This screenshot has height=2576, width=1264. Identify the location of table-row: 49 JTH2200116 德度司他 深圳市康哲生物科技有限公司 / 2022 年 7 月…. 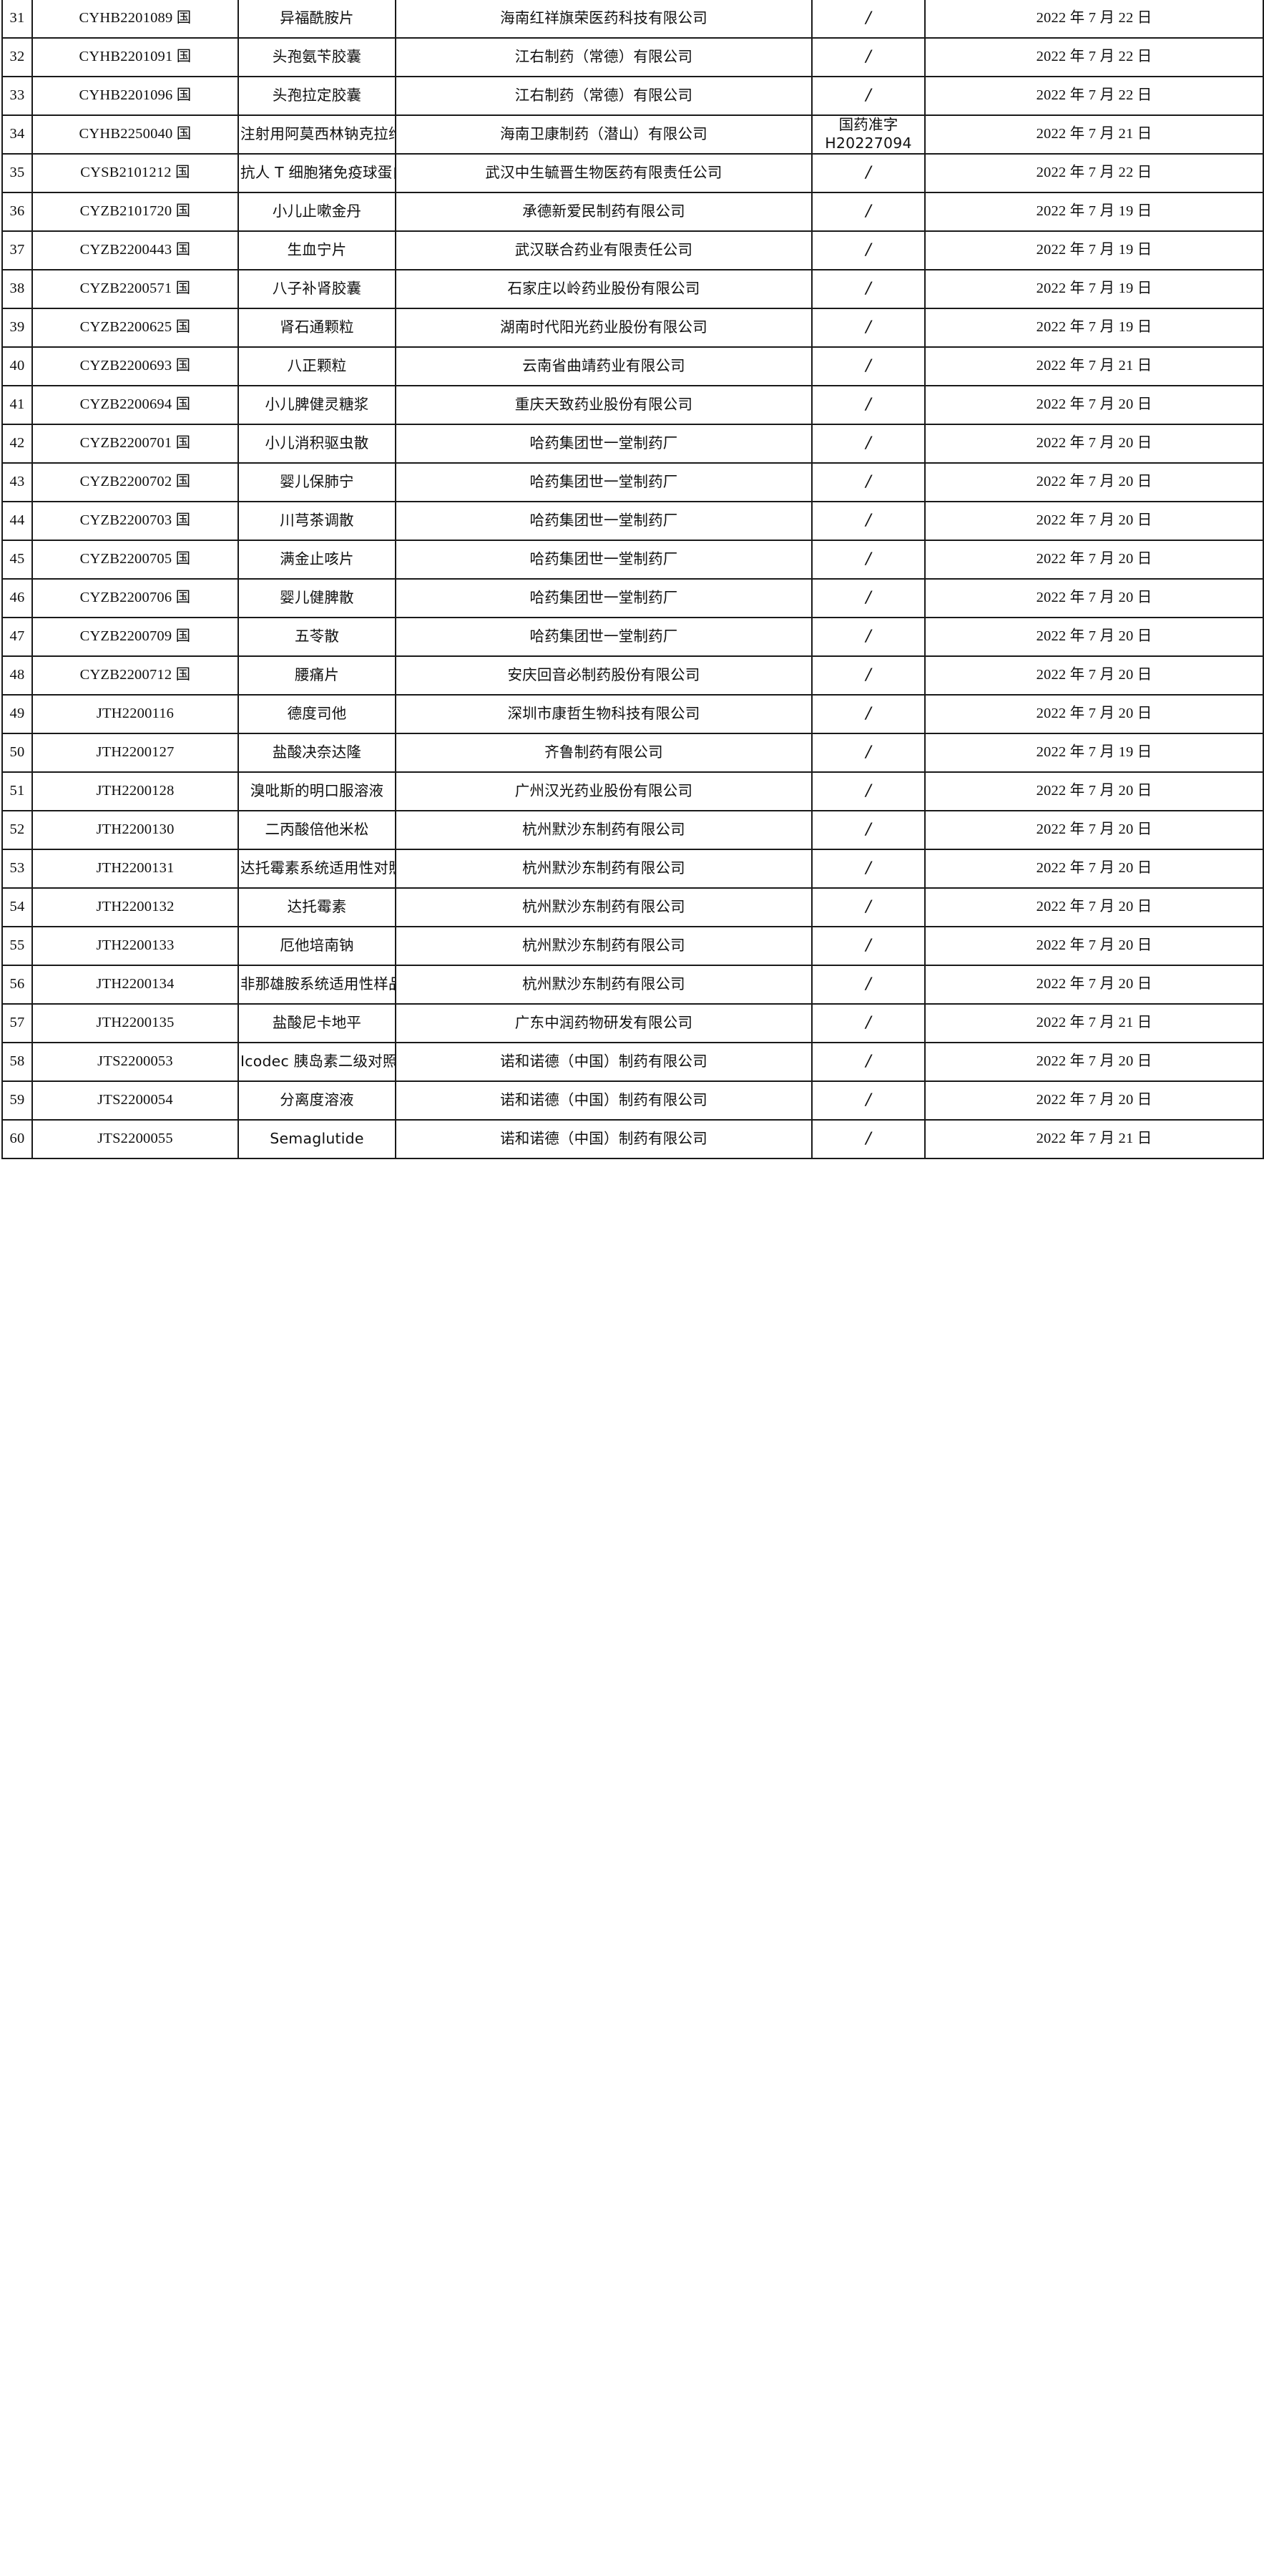
(632, 714).